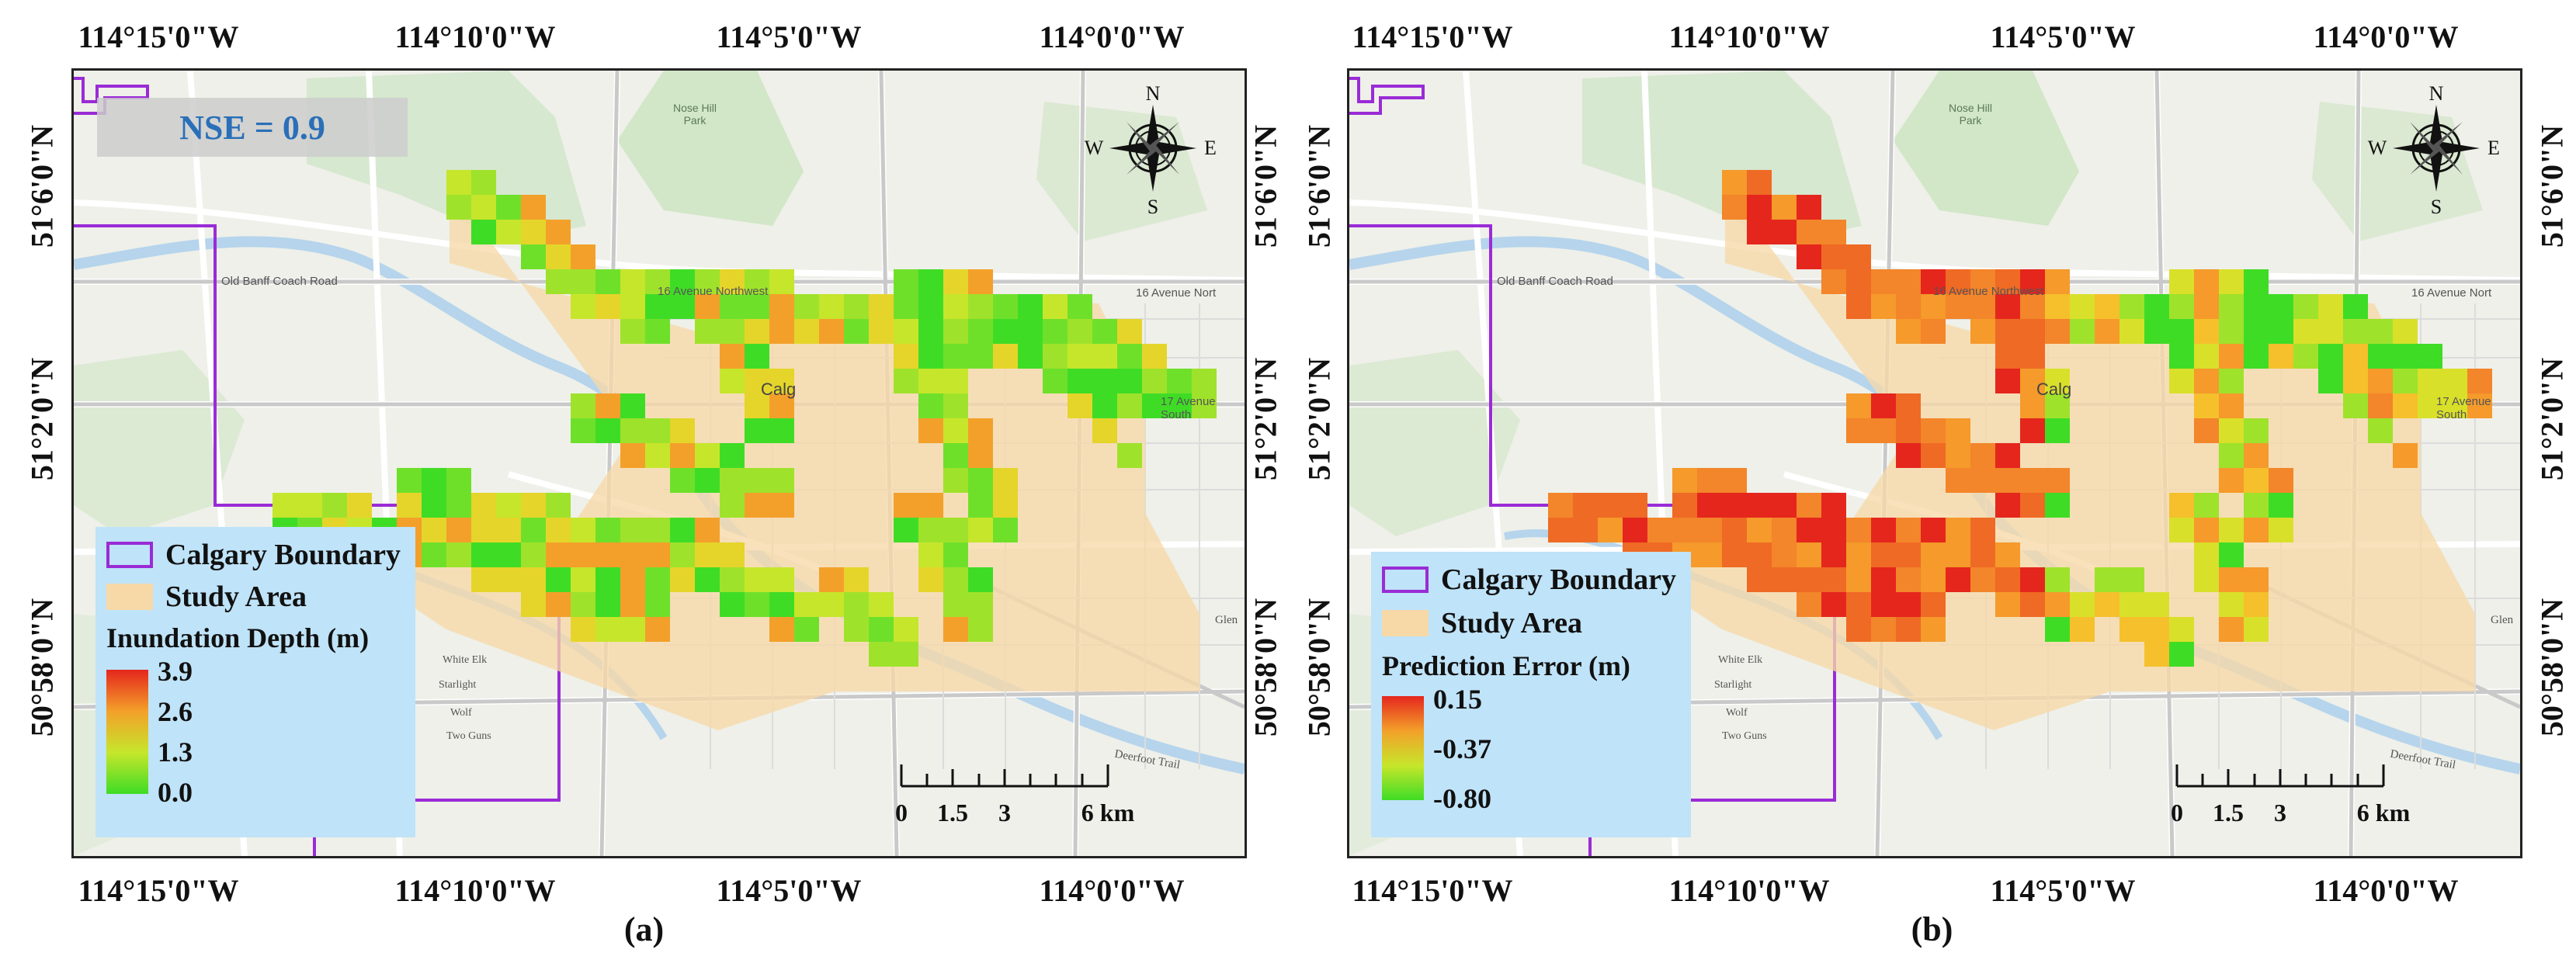 The width and height of the screenshot is (2576, 960). What do you see at coordinates (2434, 150) in the screenshot?
I see `north-arrow: N S E W` at bounding box center [2434, 150].